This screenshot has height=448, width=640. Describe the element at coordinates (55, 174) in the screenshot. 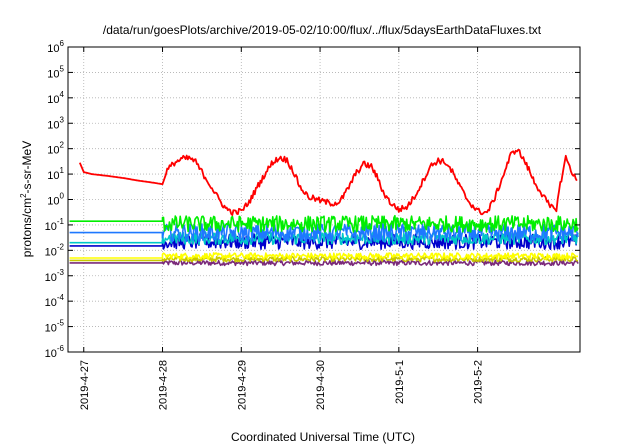

I see `y-tick-label: 10¹` at that location.